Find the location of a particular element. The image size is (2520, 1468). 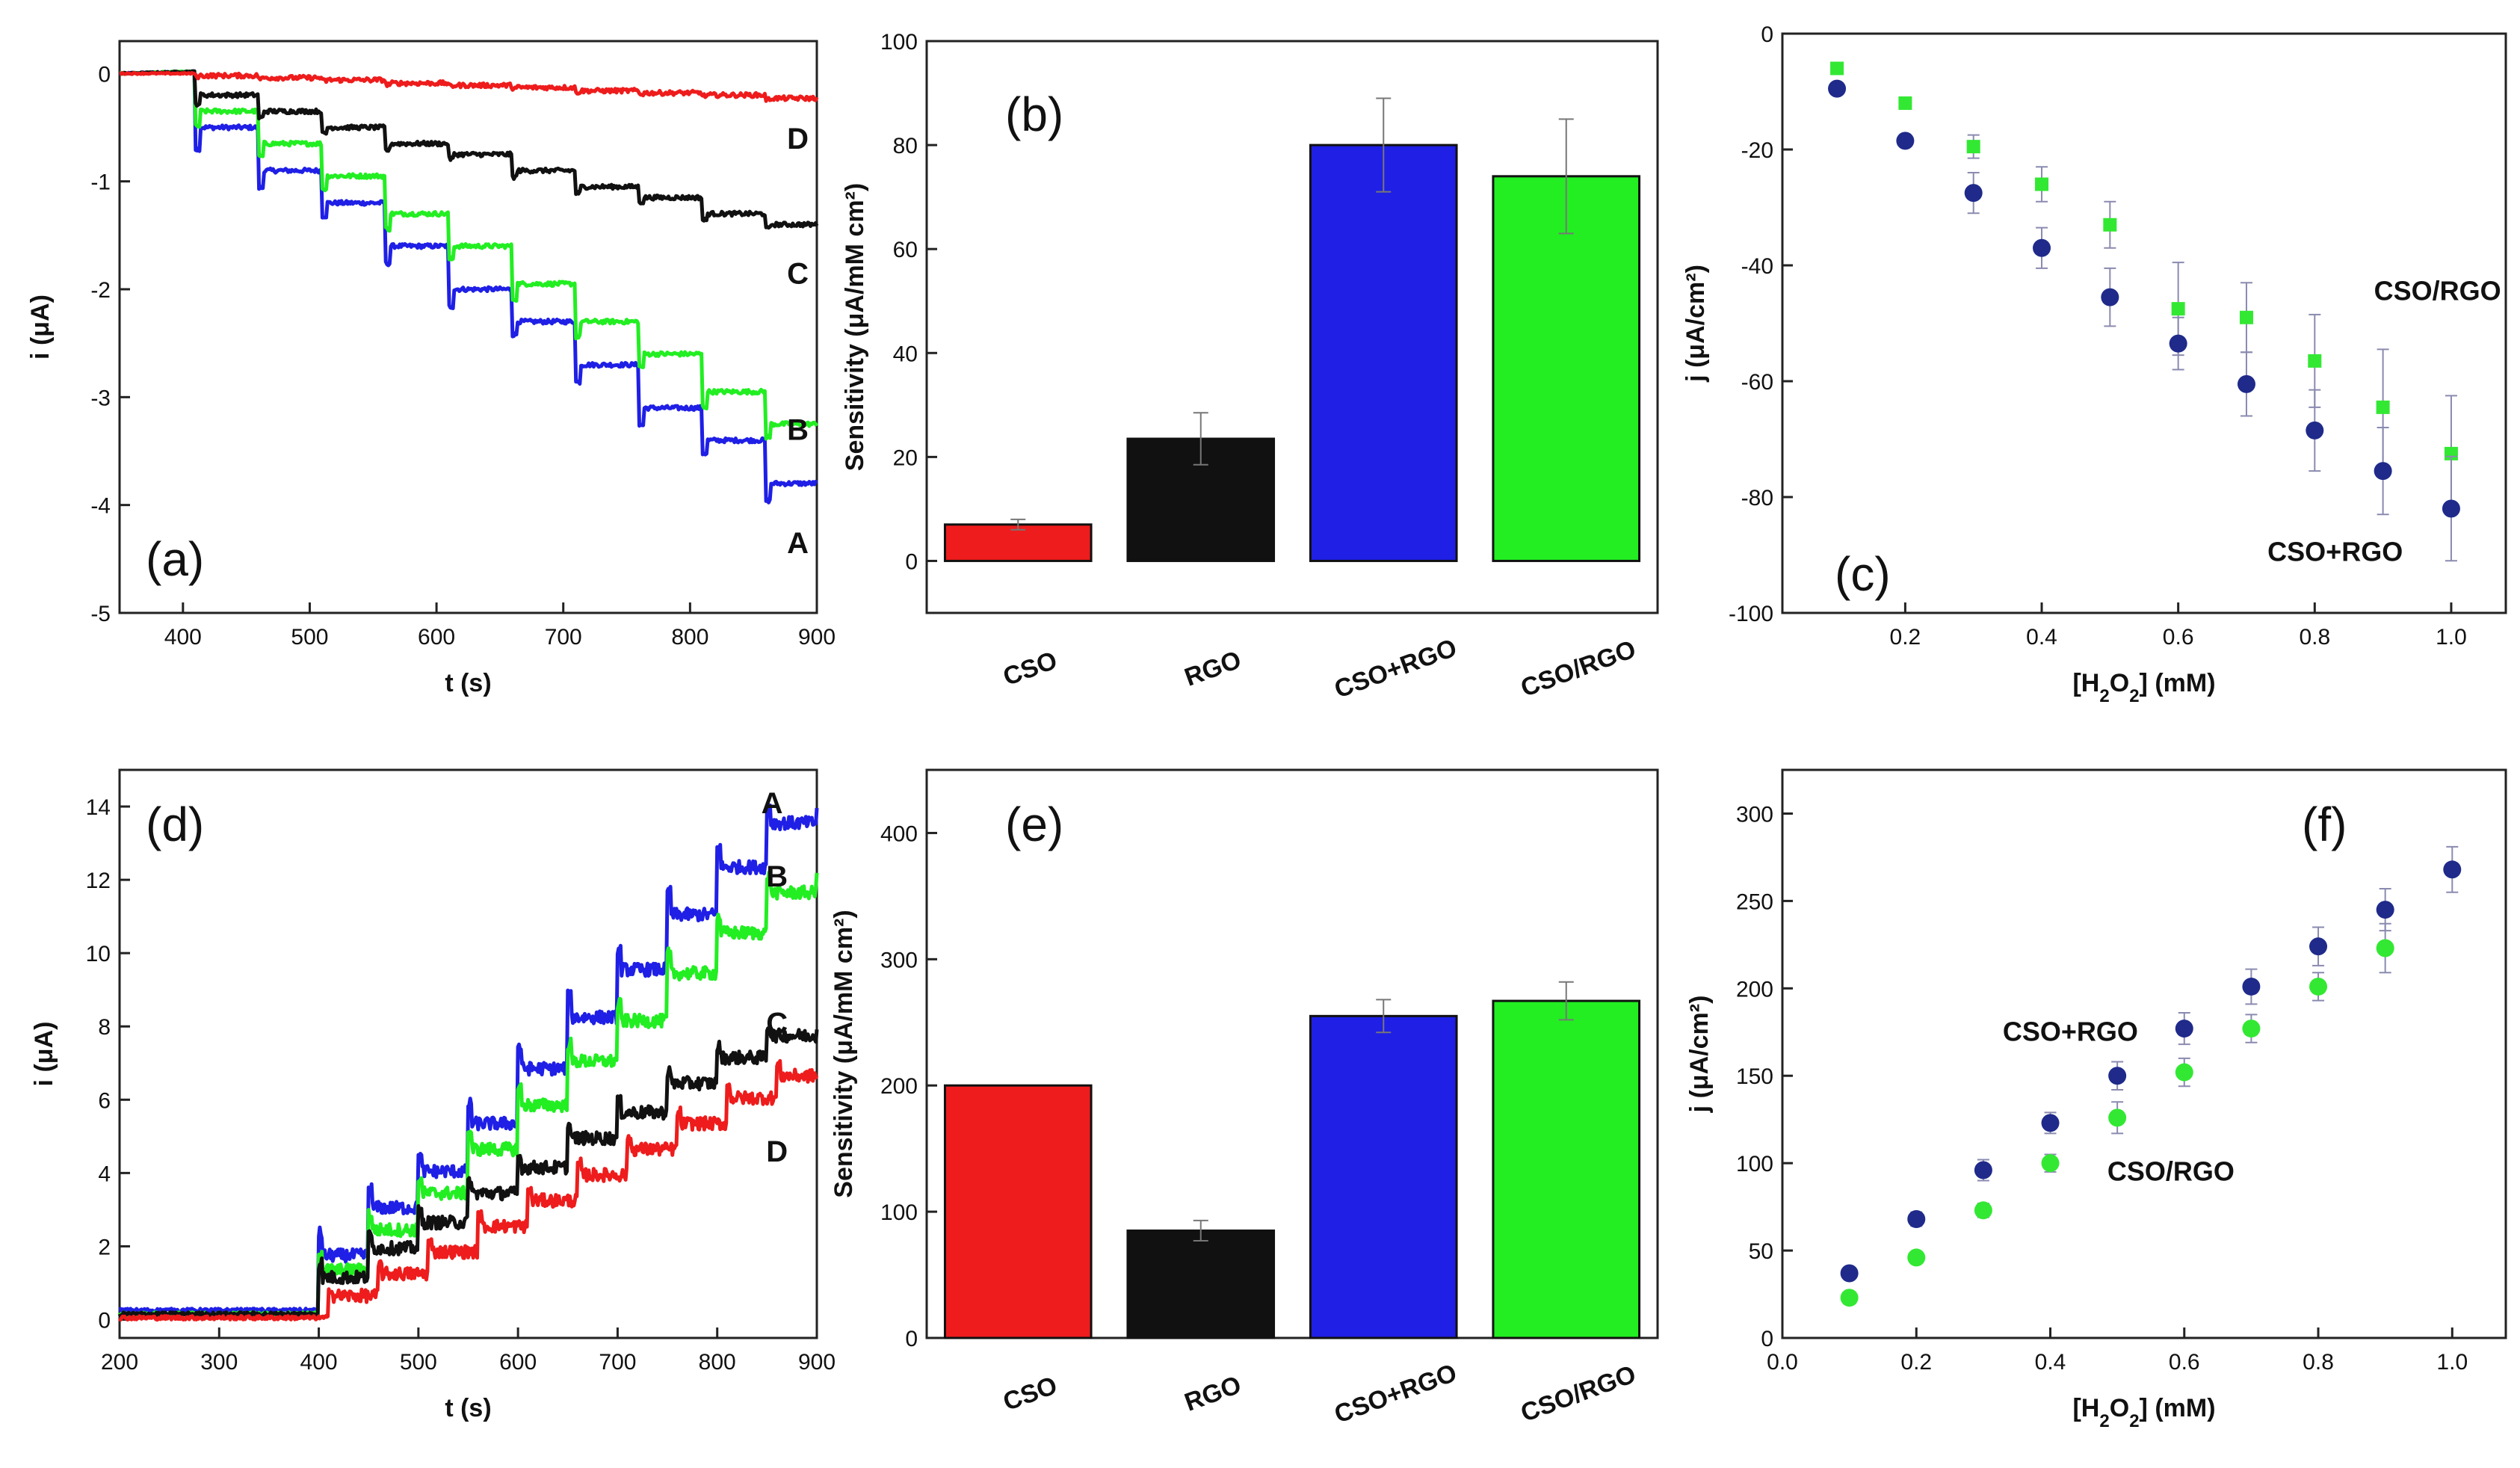

curve-label: D is located at coordinates (798, 139).